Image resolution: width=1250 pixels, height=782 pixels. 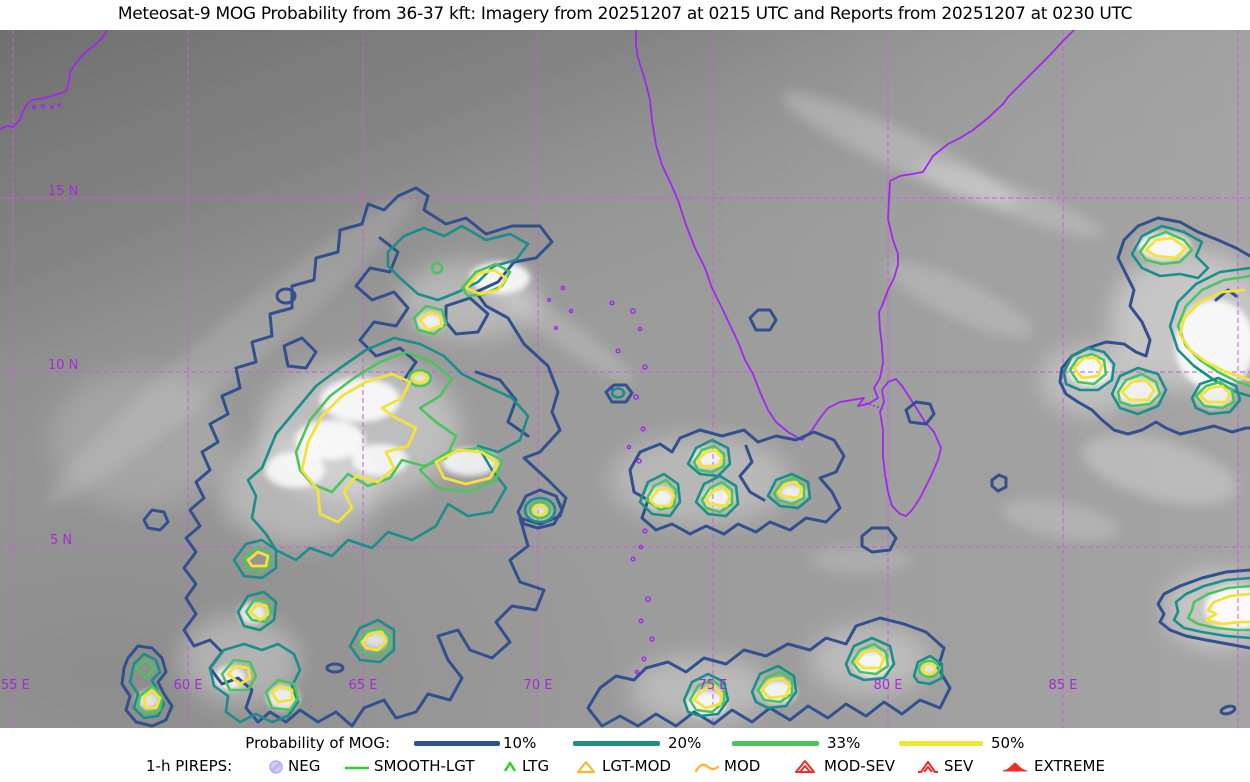 I want to click on lon-label: 55 E, so click(x=15, y=685).